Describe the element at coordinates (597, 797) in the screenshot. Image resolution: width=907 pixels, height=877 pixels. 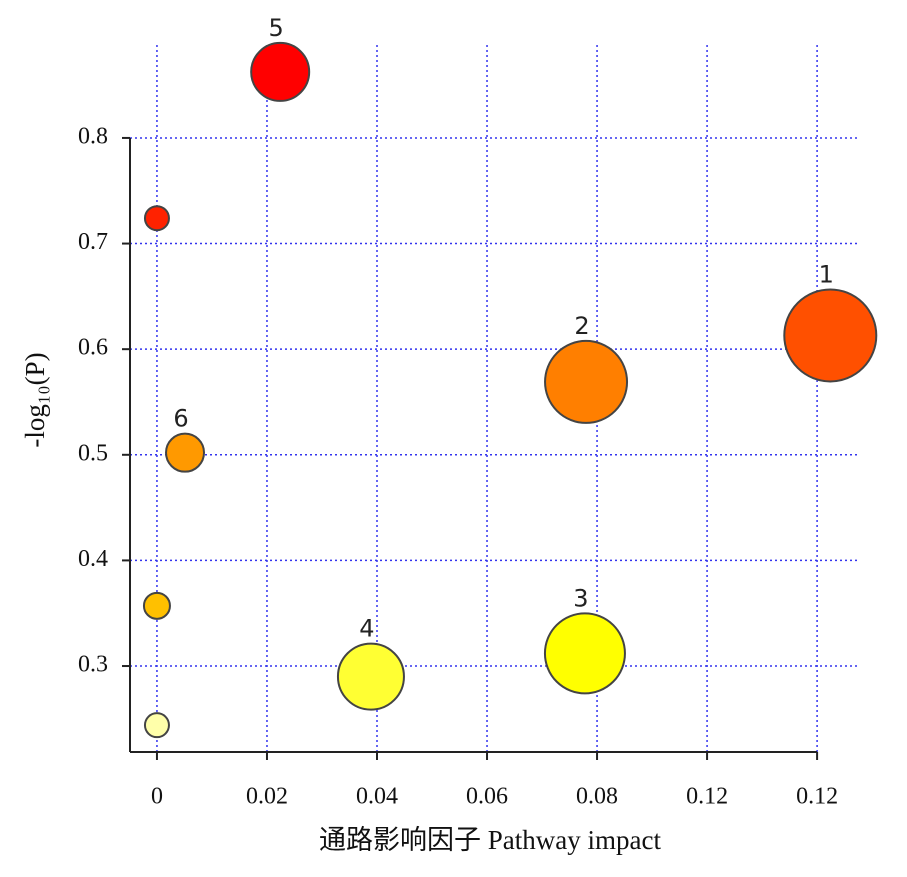
I see `x-tick-label: 0.08` at that location.